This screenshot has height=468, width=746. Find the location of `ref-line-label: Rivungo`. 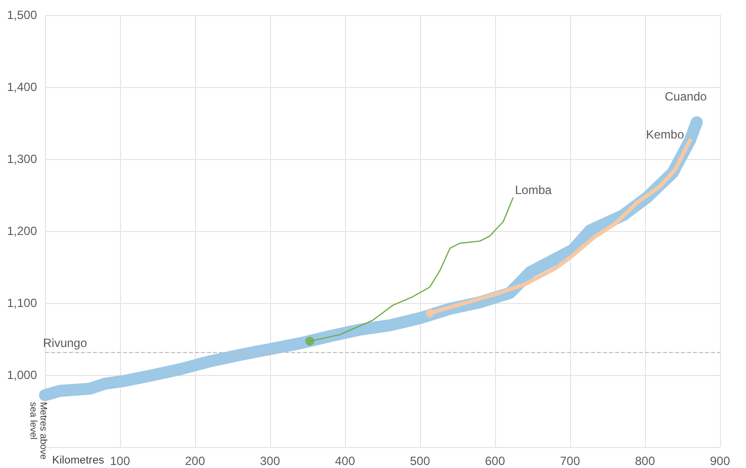

ref-line-label: Rivungo is located at coordinates (65, 343).